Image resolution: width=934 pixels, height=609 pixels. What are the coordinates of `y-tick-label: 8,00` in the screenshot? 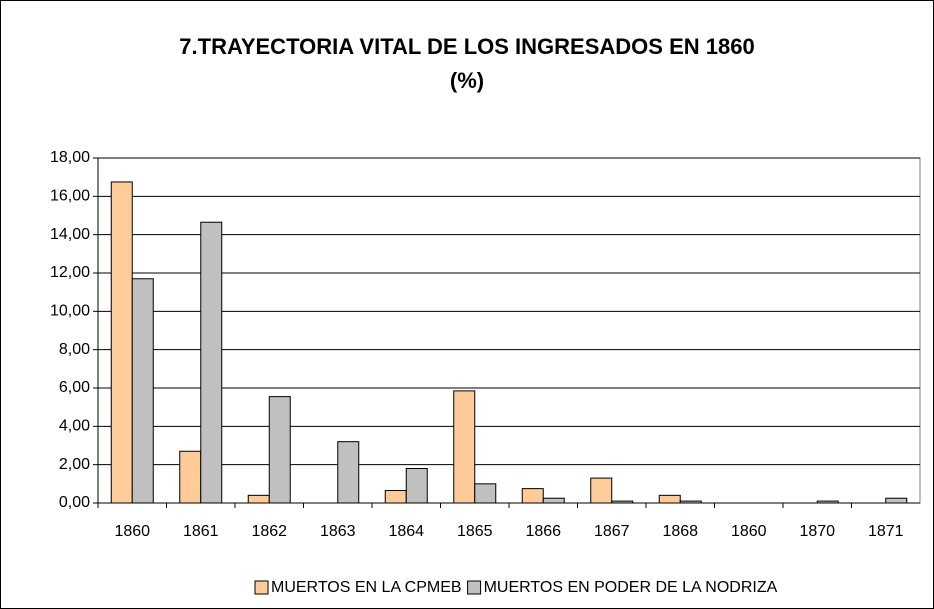 It's located at (74, 349).